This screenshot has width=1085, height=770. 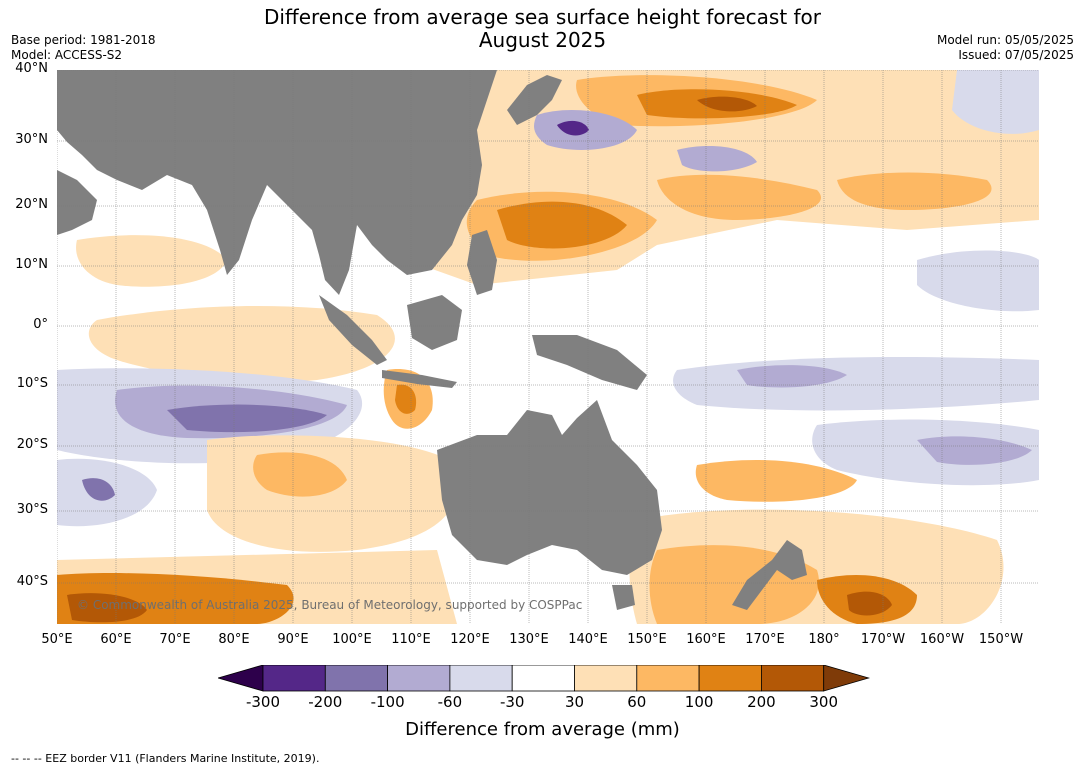 I want to click on land-sumatra, so click(x=353, y=330).